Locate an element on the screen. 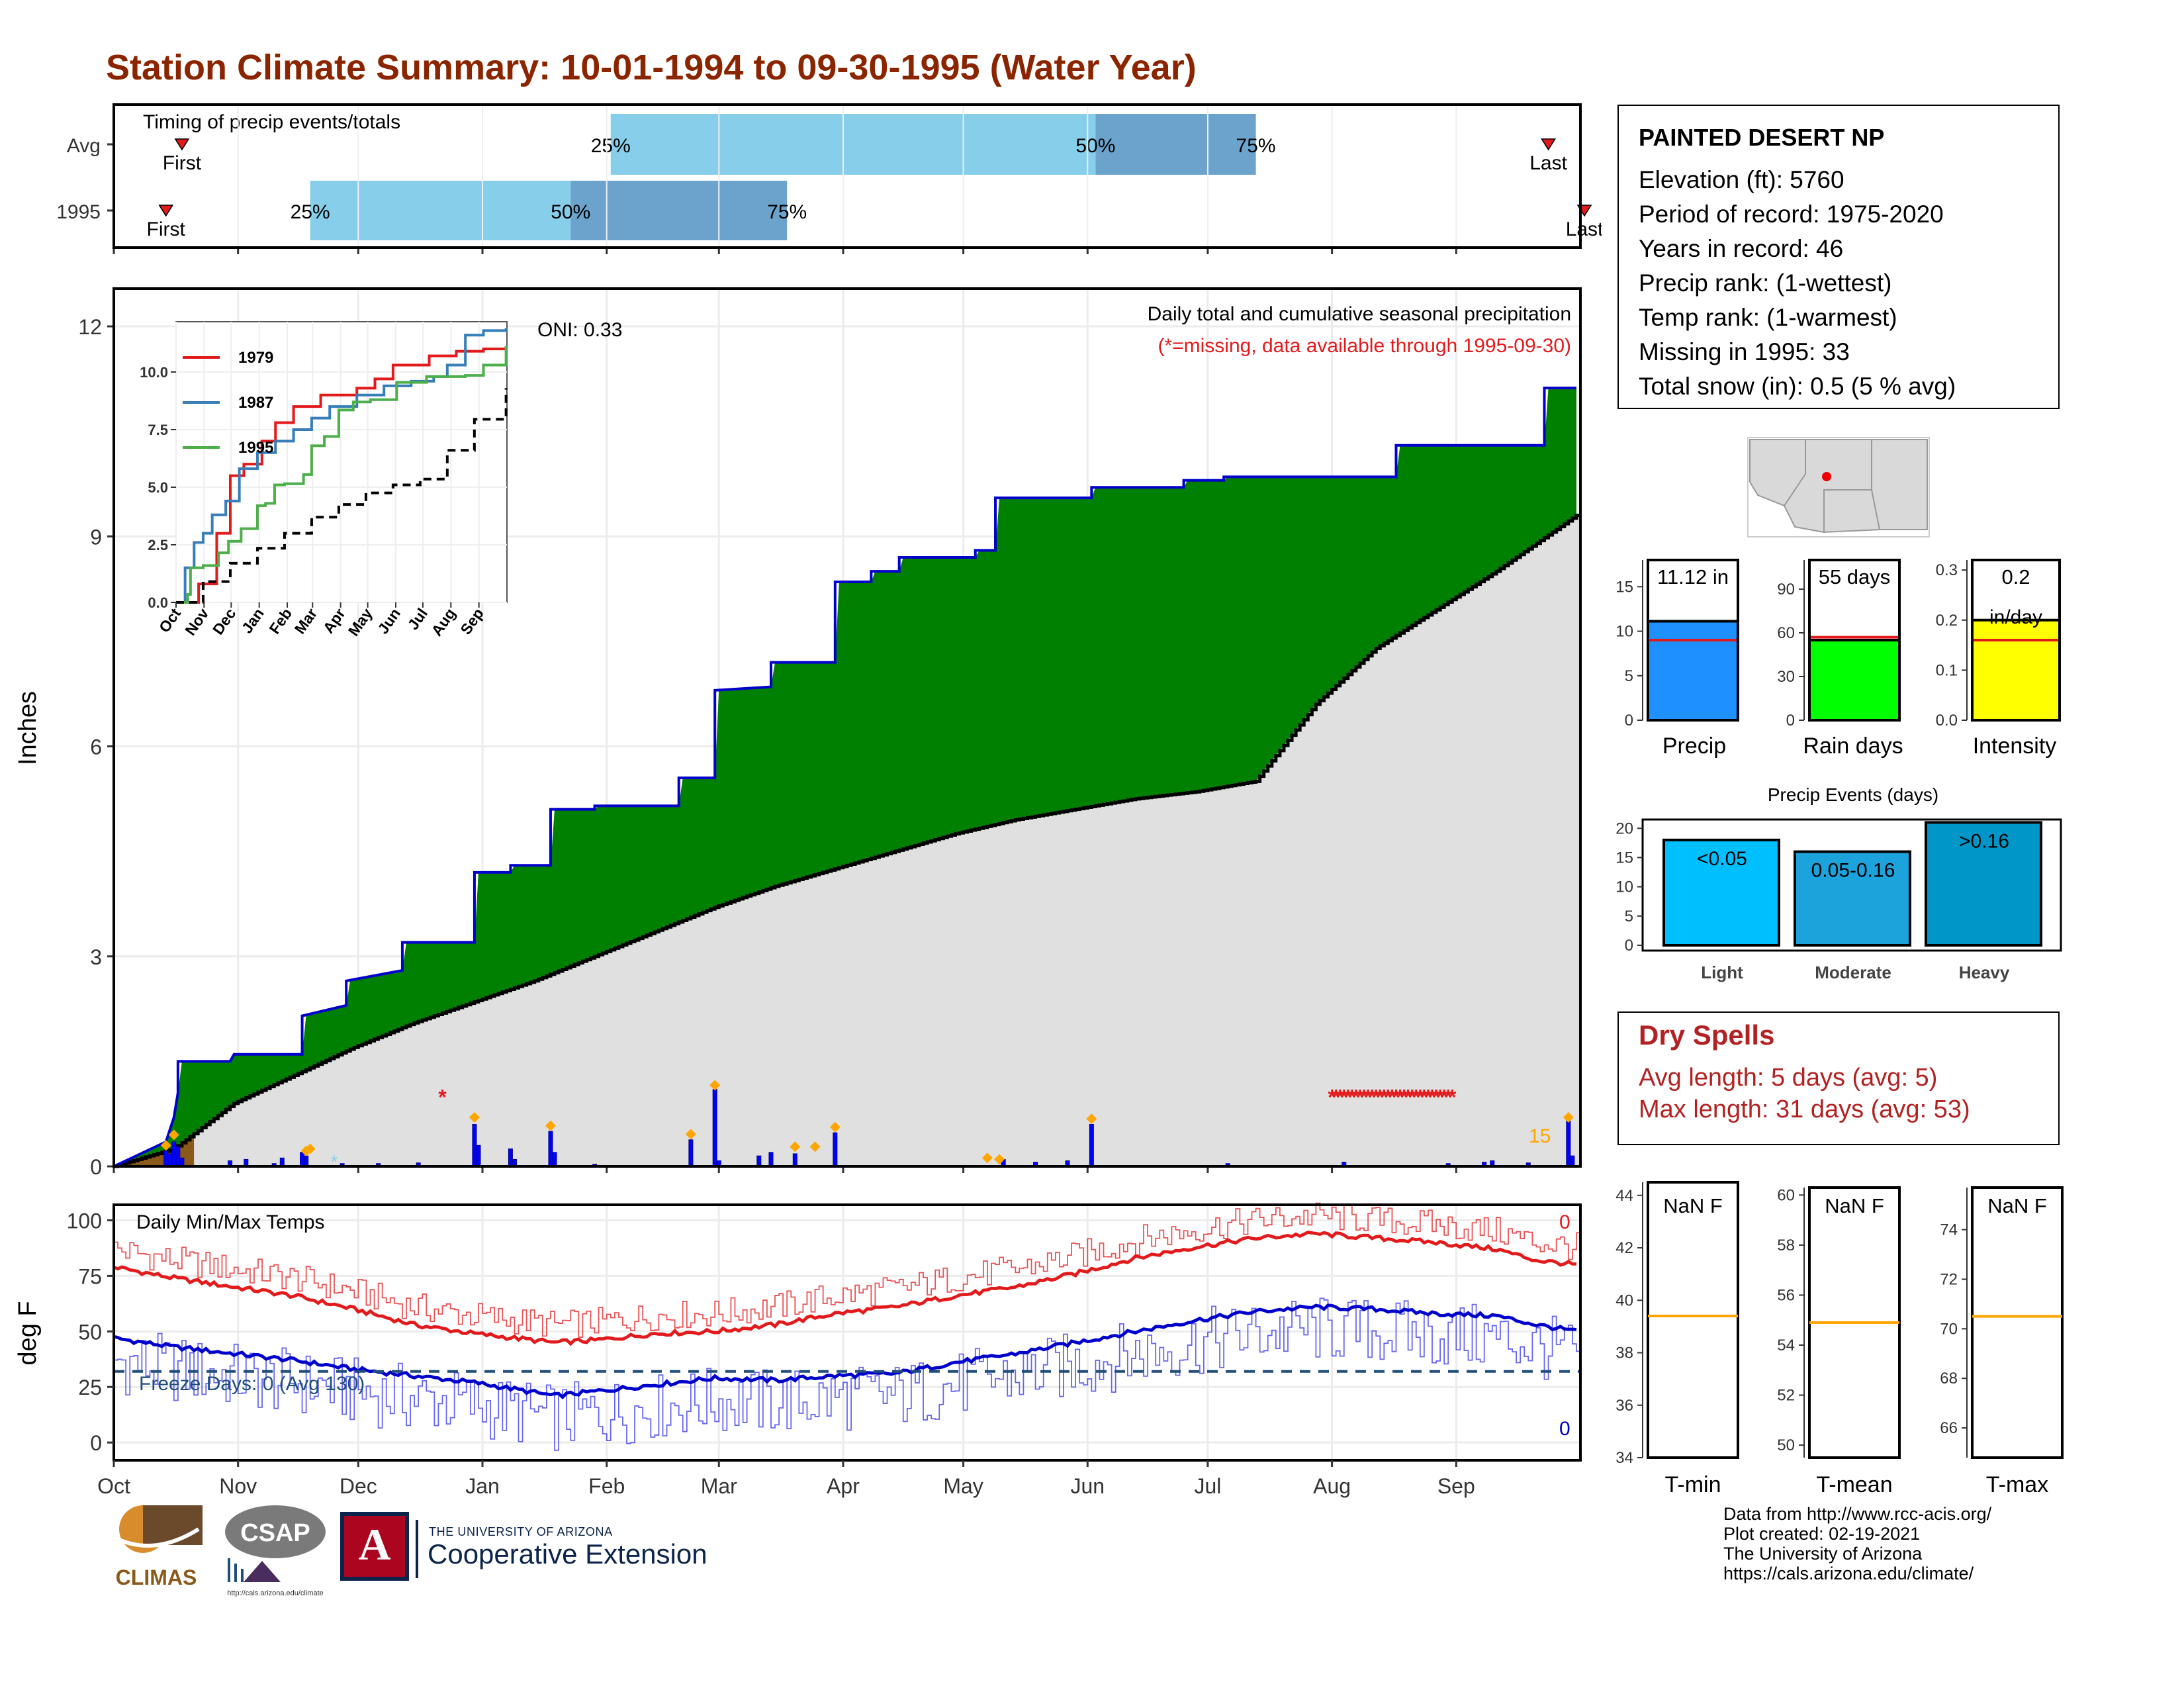 The image size is (2184, 1688). csap-logo: CSAP http://cals.arizona.edu/climate is located at coordinates (275, 1551).